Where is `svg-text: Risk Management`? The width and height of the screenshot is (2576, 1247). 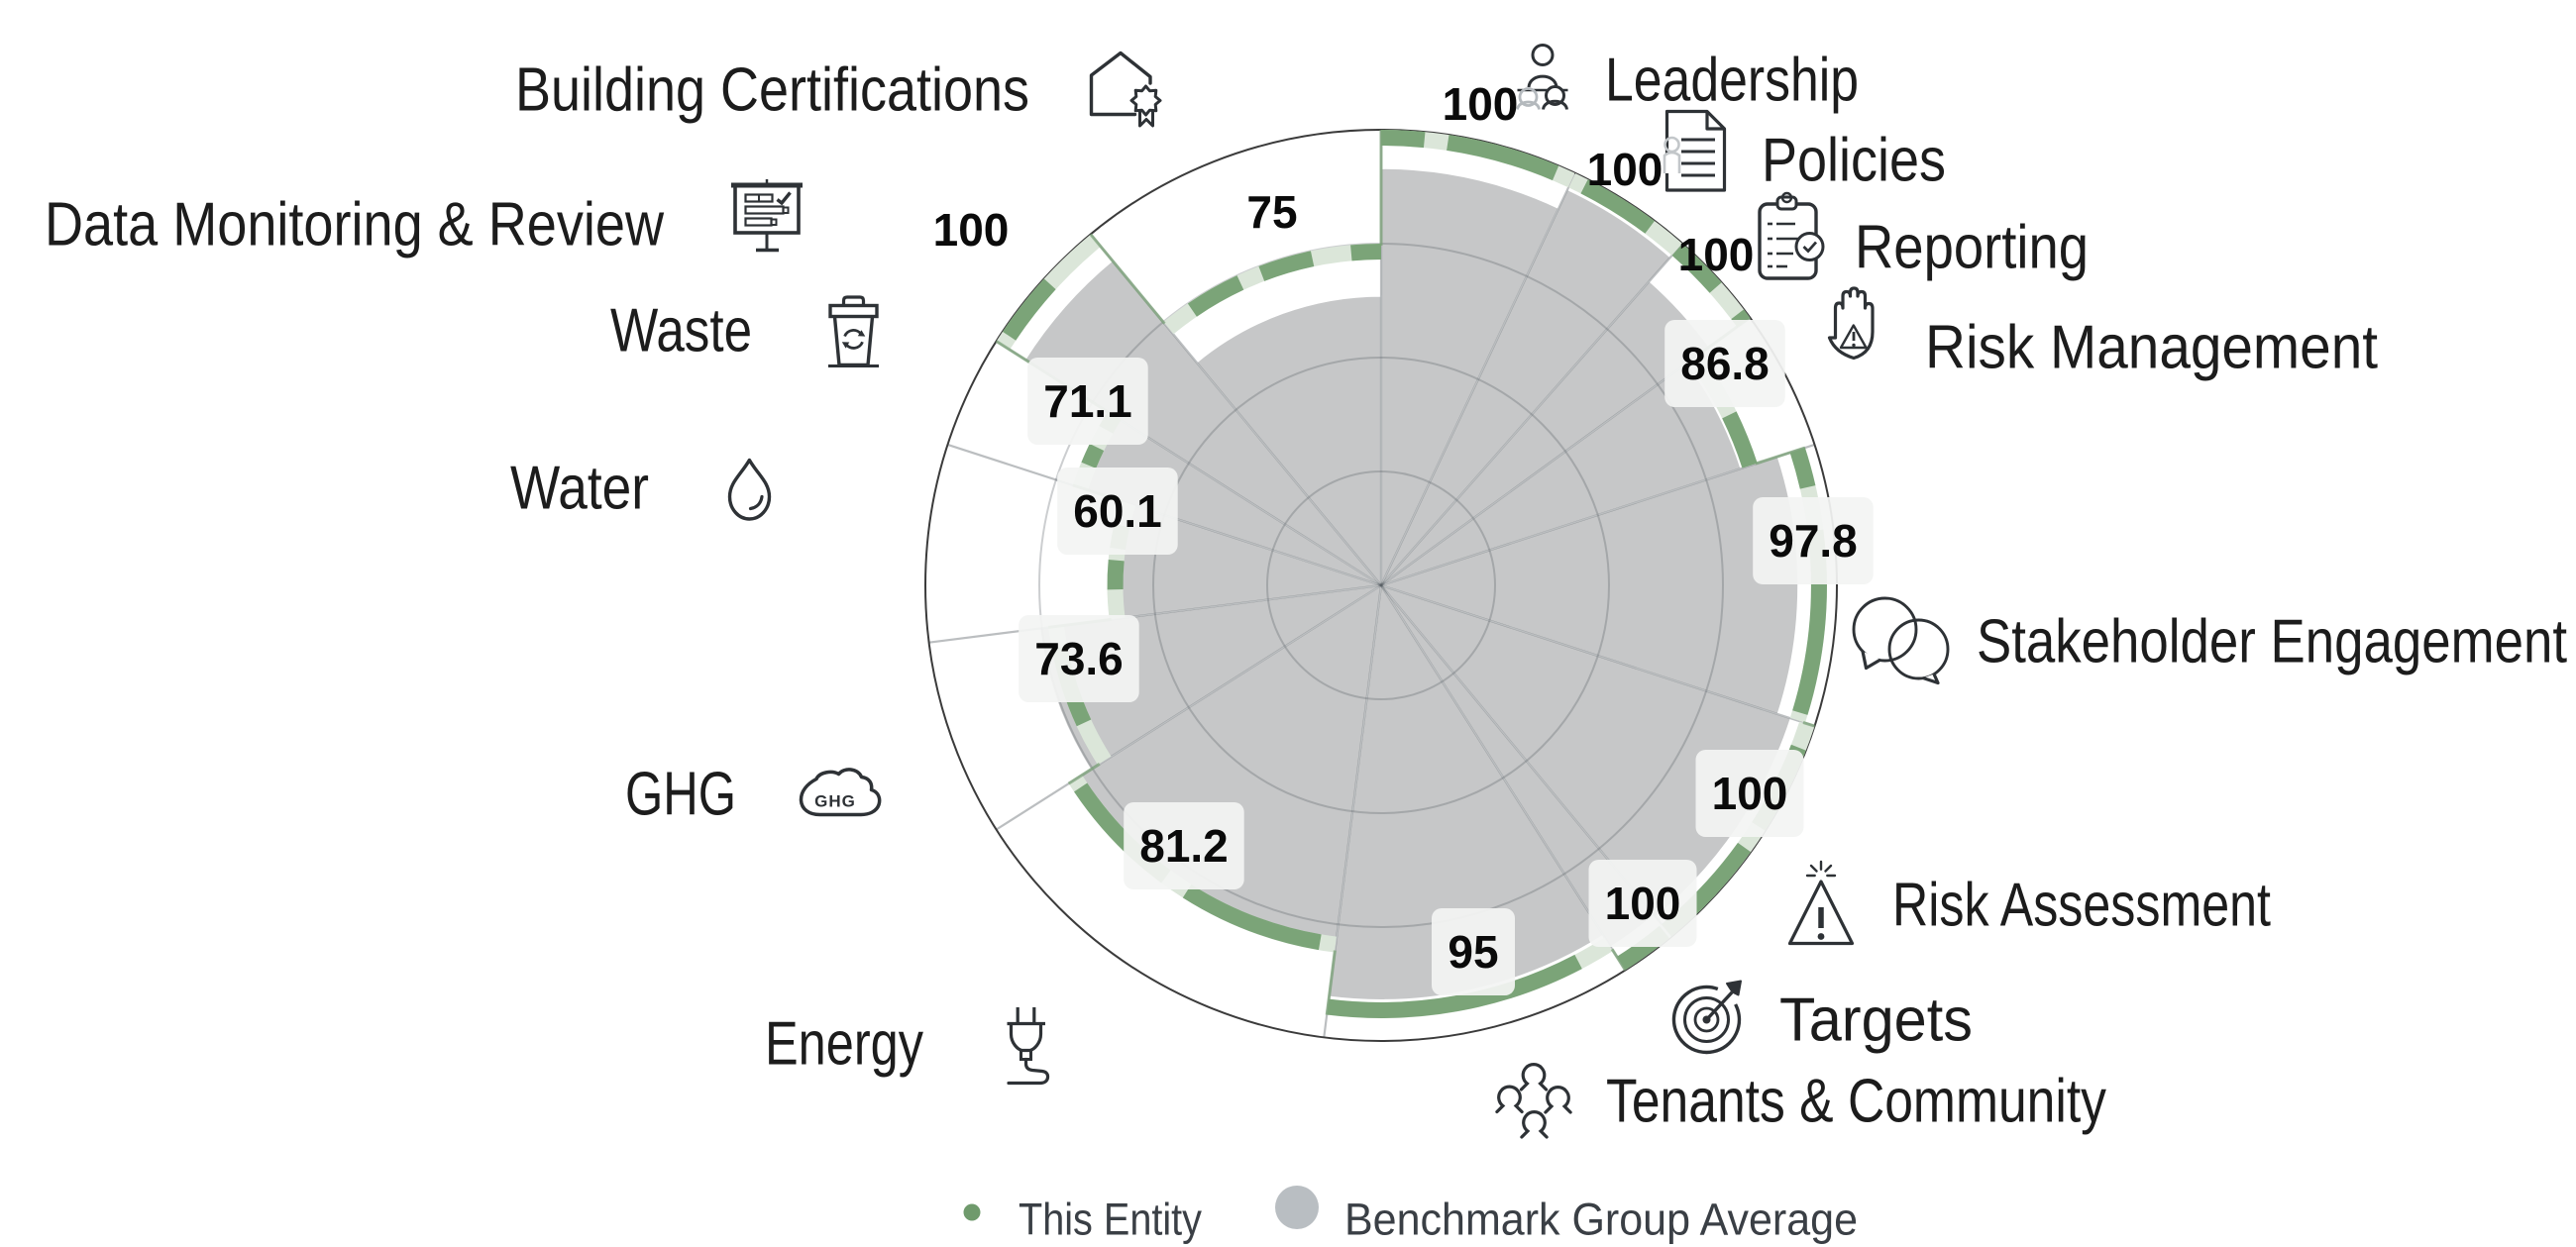 svg-text: Risk Management is located at coordinates (2151, 348).